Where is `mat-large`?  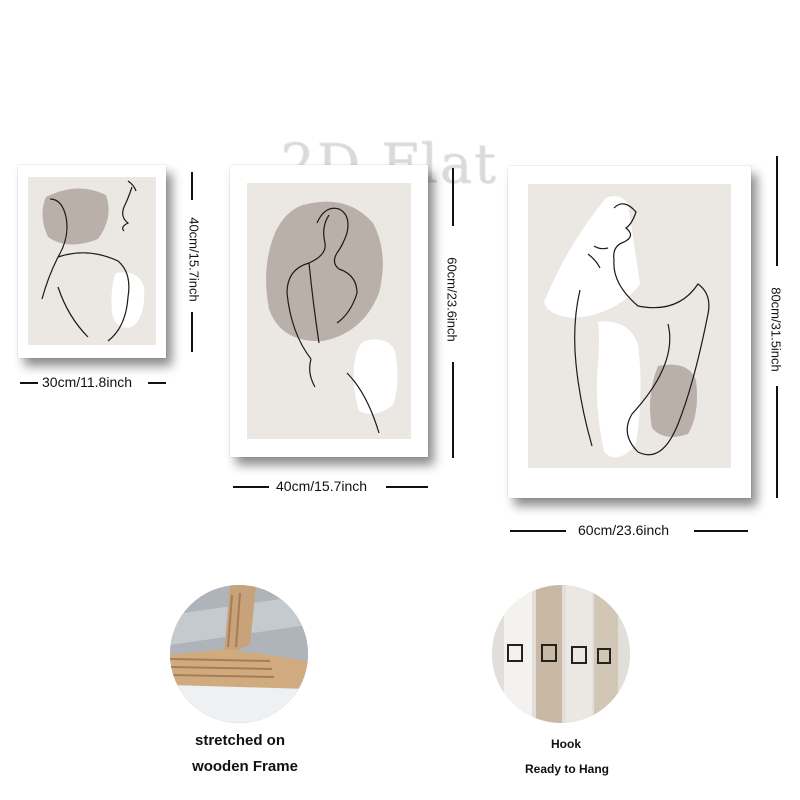
mat-large is located at coordinates (629, 326).